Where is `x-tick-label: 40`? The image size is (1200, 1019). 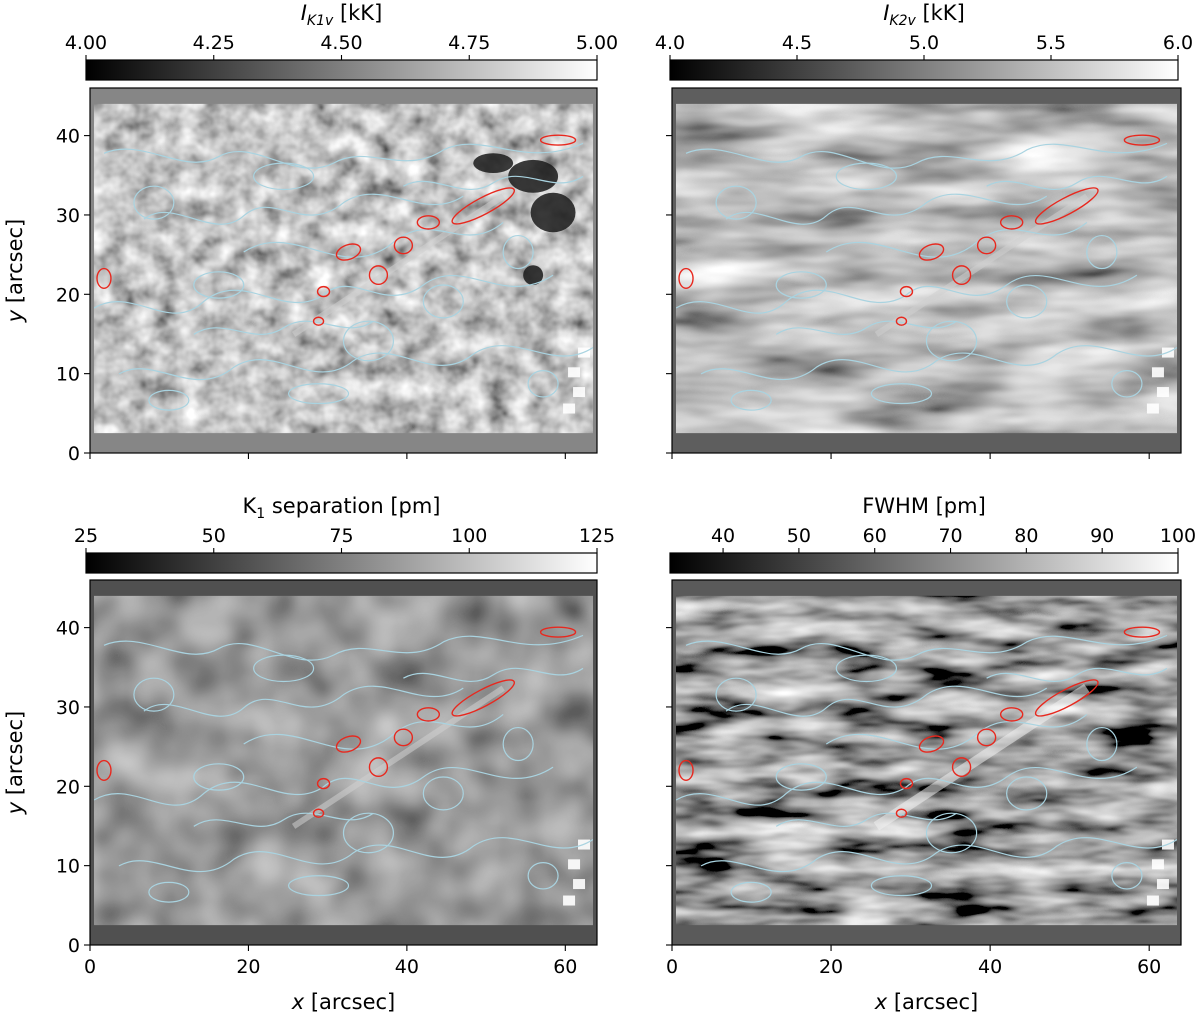
x-tick-label: 40 is located at coordinates (407, 967).